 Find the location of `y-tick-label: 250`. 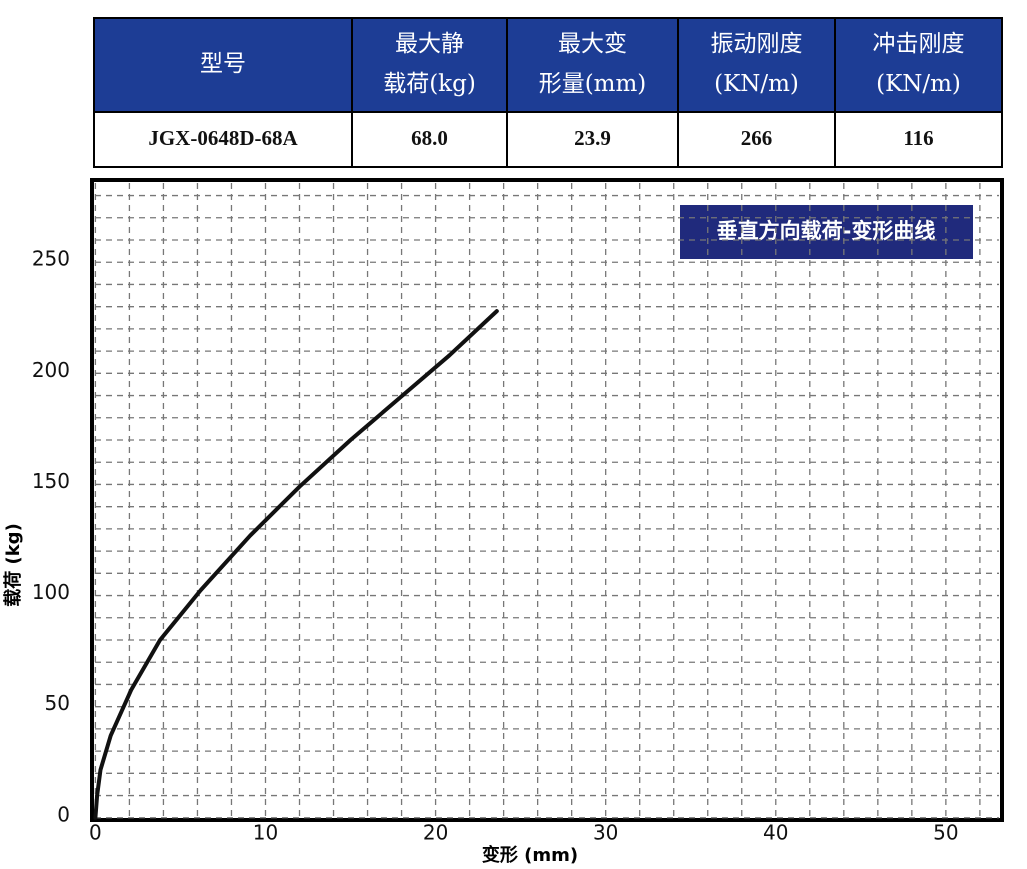

y-tick-label: 250 is located at coordinates (51, 259).